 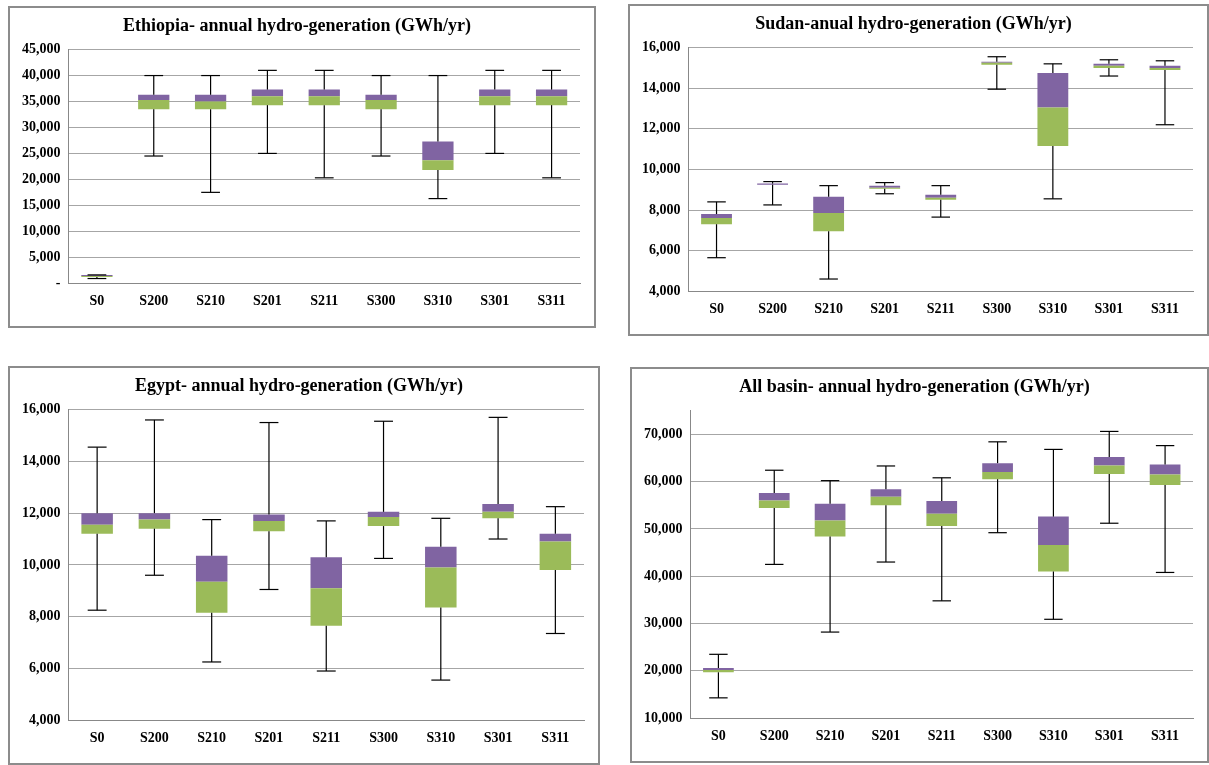 What do you see at coordinates (45, 256) in the screenshot?
I see `y-tick-label: 5,000` at bounding box center [45, 256].